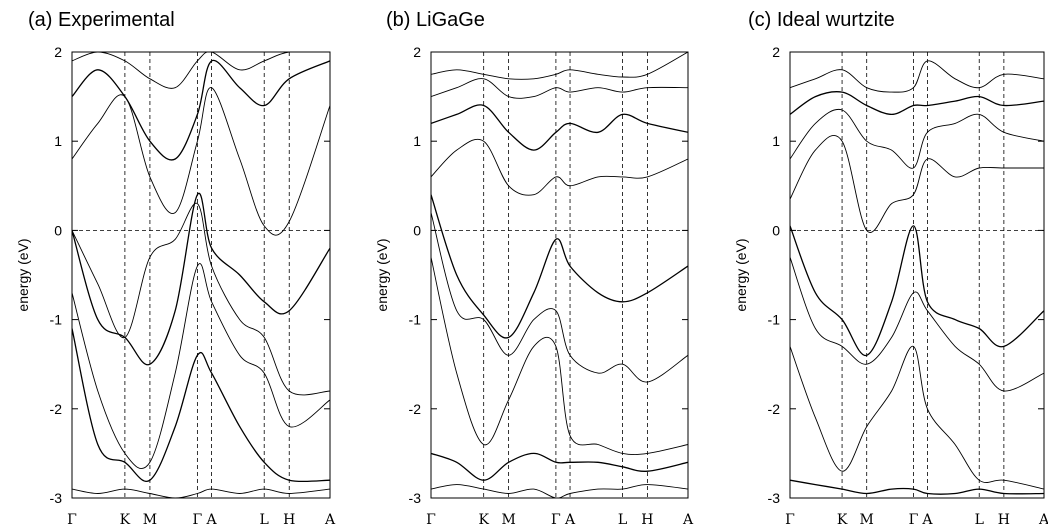 Image resolution: width=1048 pixels, height=532 pixels. What do you see at coordinates (821, 20) in the screenshot?
I see `panel-title: (c) Ideal wurtzite` at bounding box center [821, 20].